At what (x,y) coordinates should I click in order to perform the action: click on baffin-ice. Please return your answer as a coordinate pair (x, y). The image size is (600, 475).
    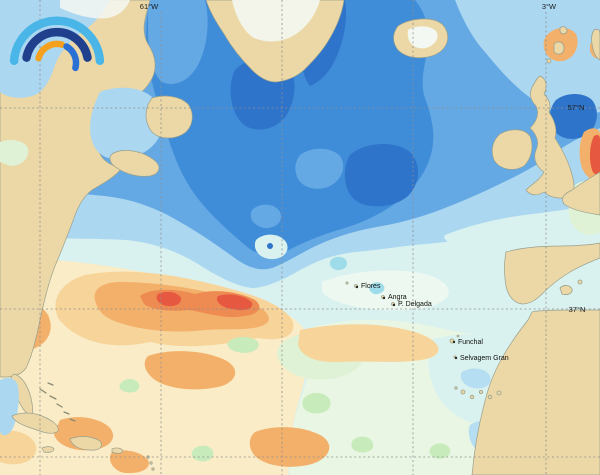
    Looking at the image, I should click on (95, 9).